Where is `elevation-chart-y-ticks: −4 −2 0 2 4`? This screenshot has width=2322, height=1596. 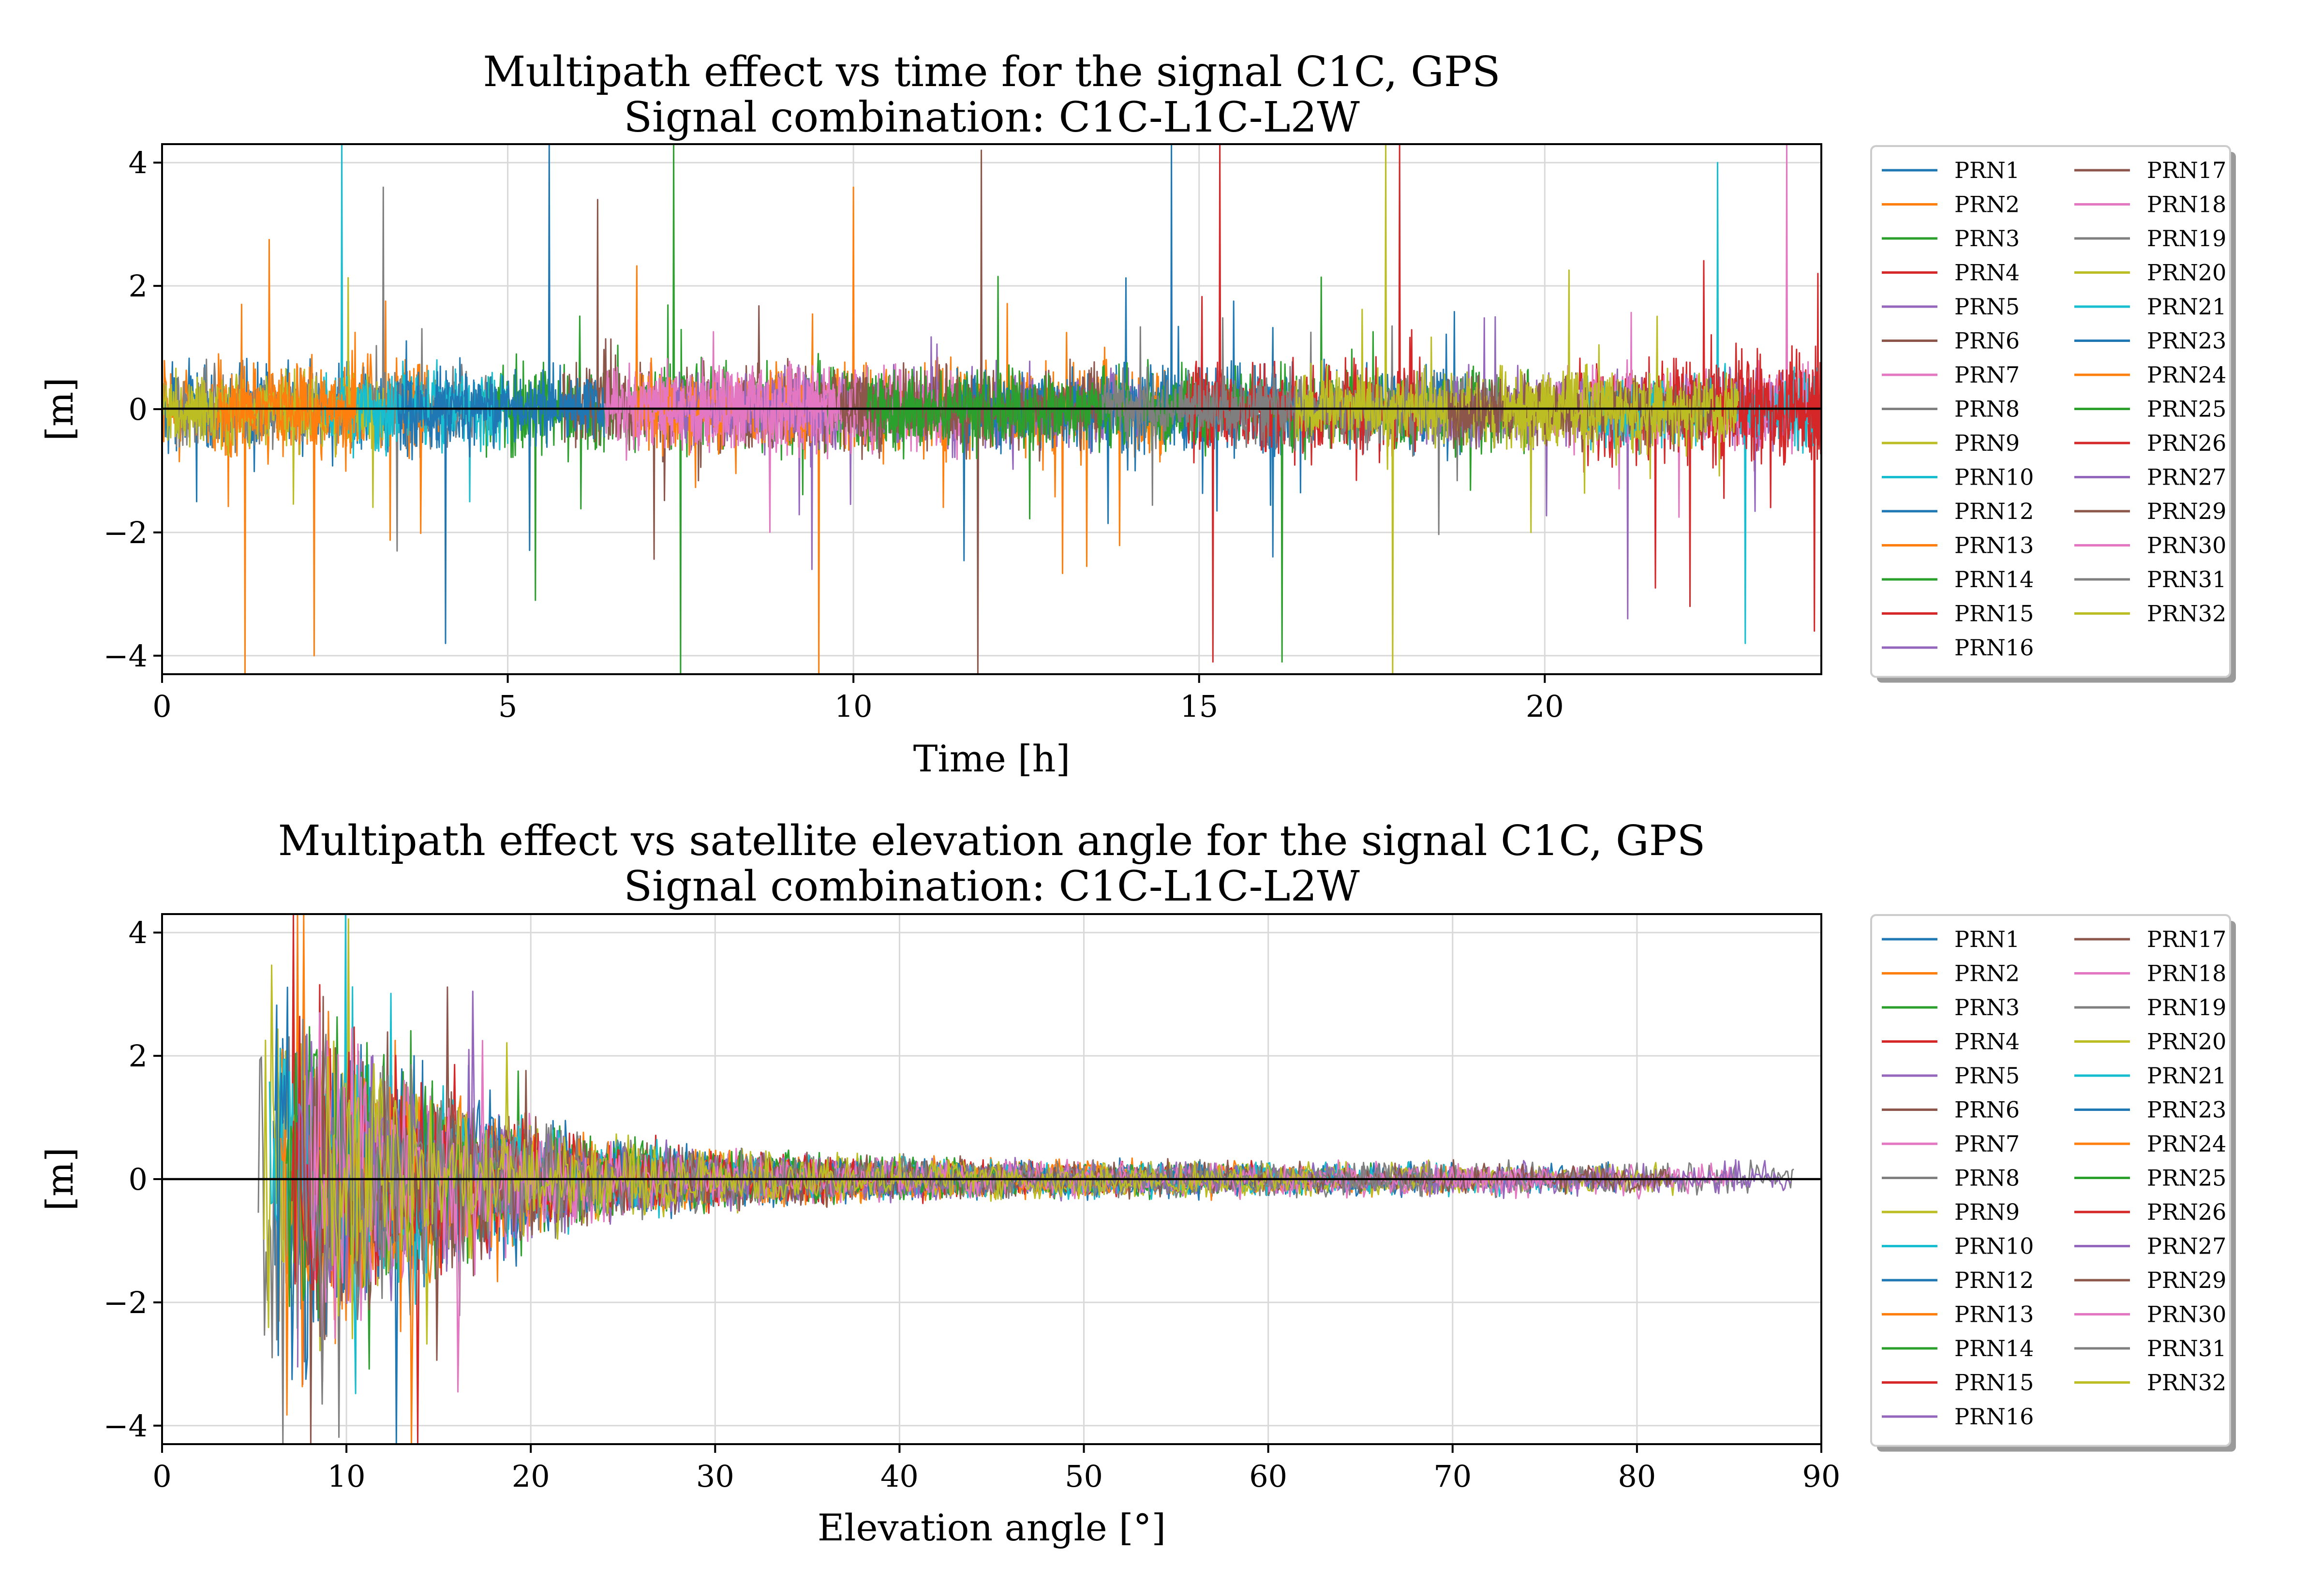 elevation-chart-y-ticks: −4 −2 0 2 4 is located at coordinates (133, 1179).